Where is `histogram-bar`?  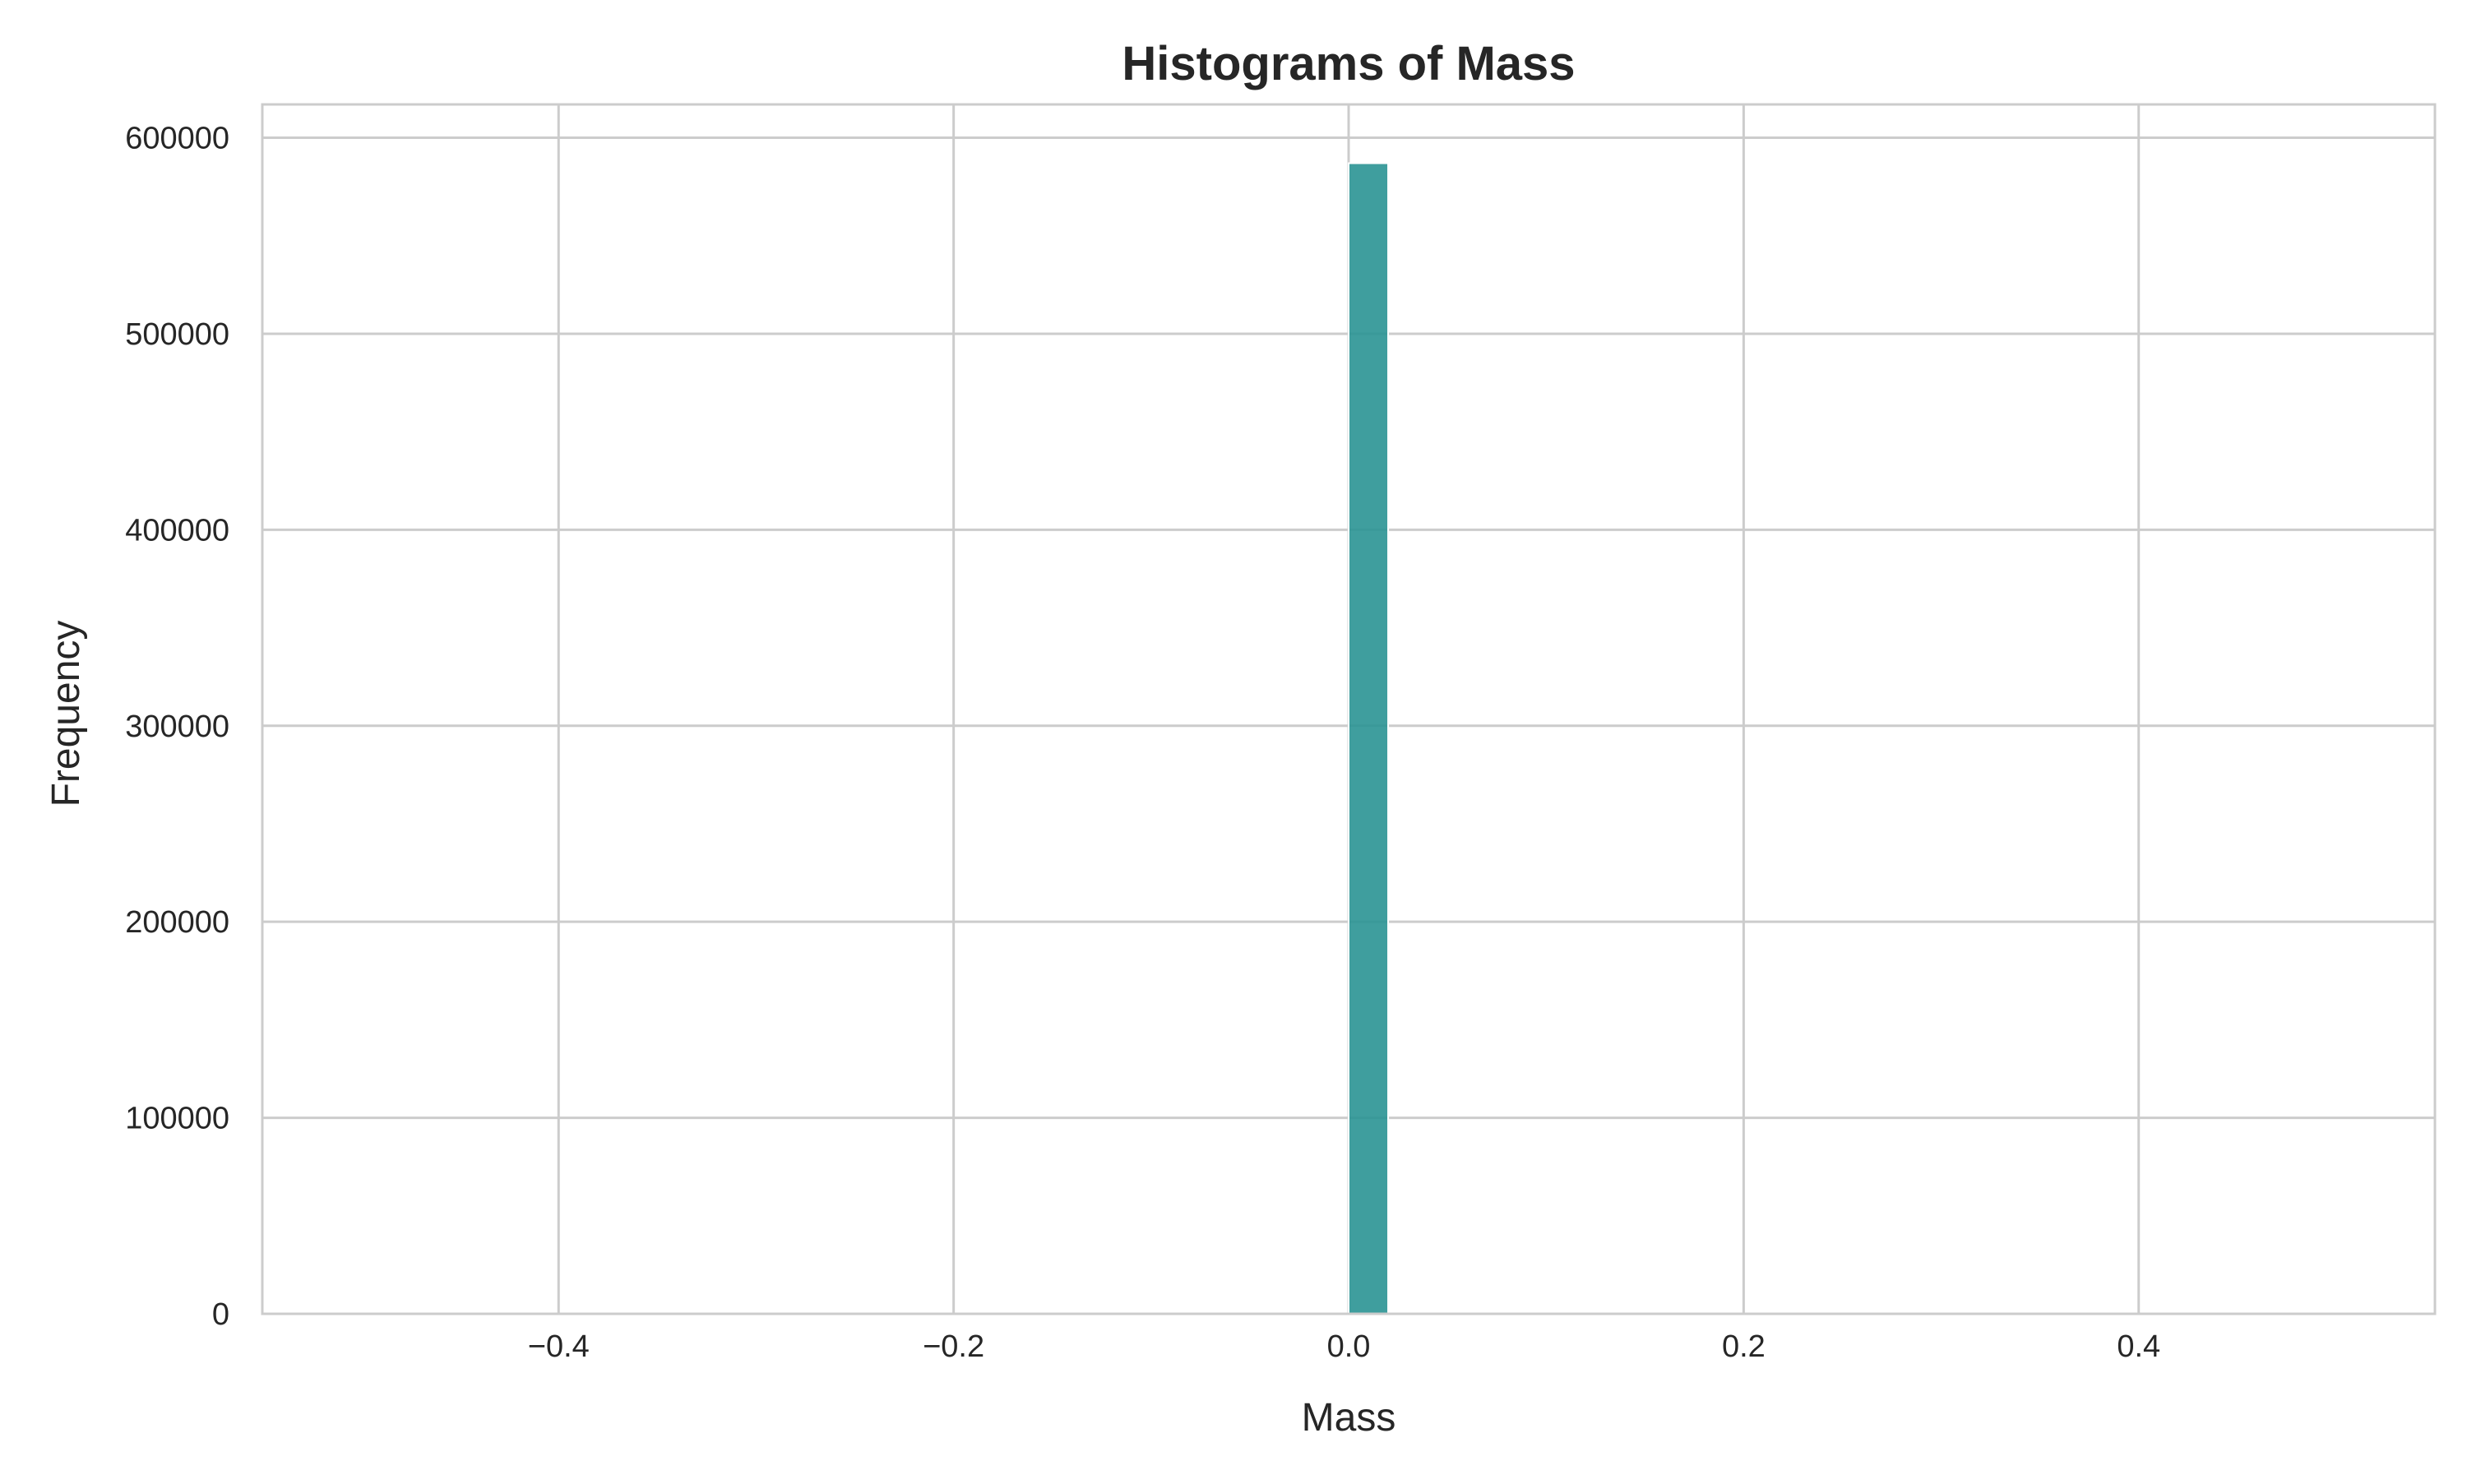 histogram-bar is located at coordinates (1369, 739).